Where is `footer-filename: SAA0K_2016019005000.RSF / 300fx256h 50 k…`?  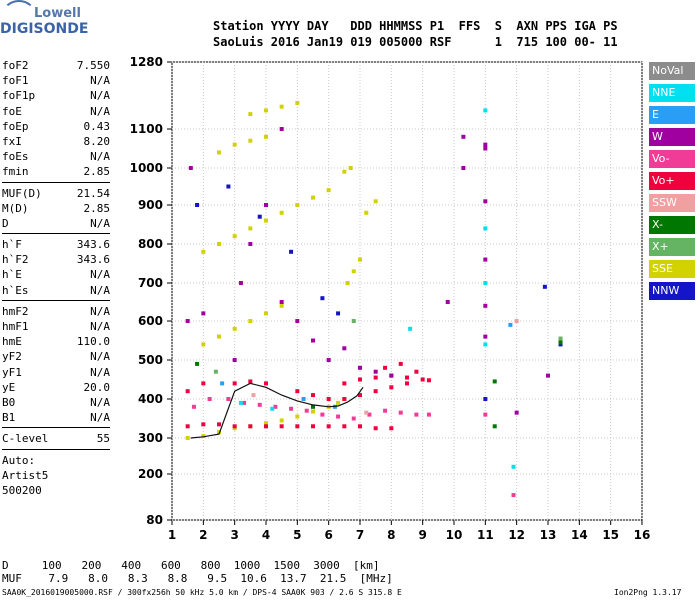
footer-filename: SAA0K_2016019005000.RSF / 300fx256h 50 k… is located at coordinates (202, 592).